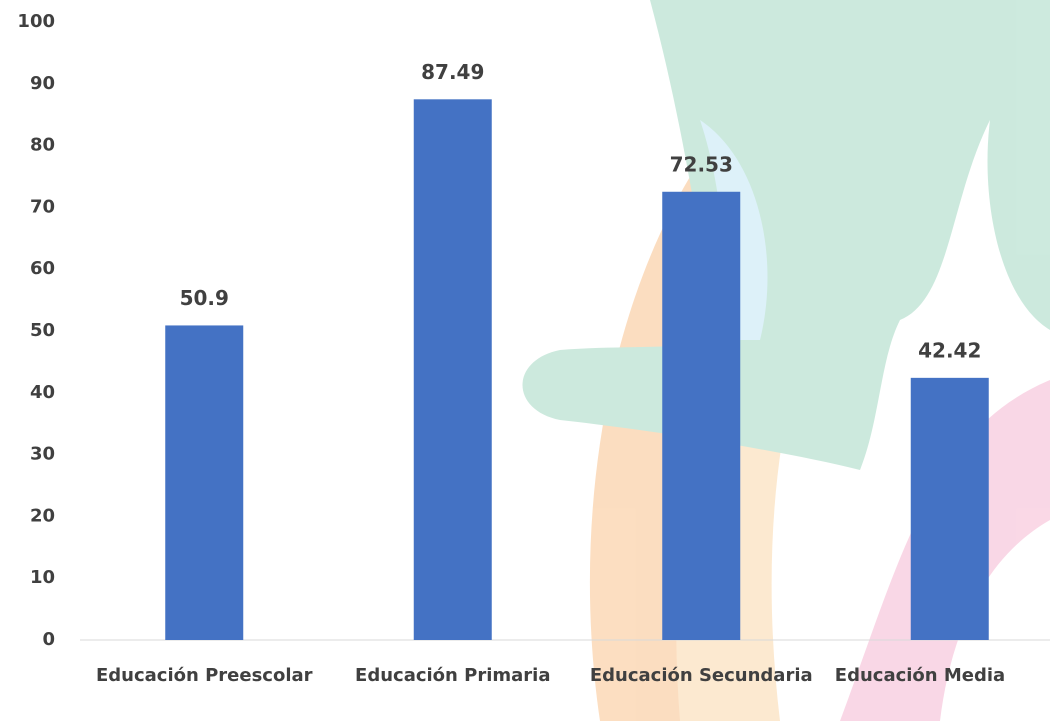  I want to click on y-tick-label: 0, so click(48, 639).